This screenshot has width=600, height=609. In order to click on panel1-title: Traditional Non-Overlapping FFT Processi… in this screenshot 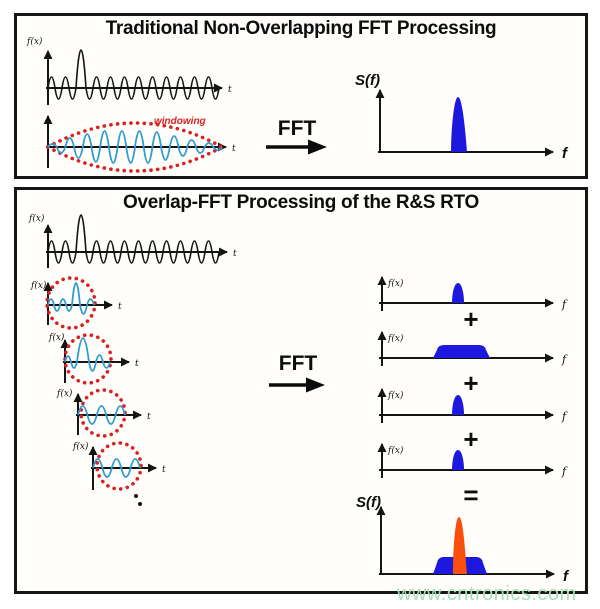, I will do `click(301, 28)`.